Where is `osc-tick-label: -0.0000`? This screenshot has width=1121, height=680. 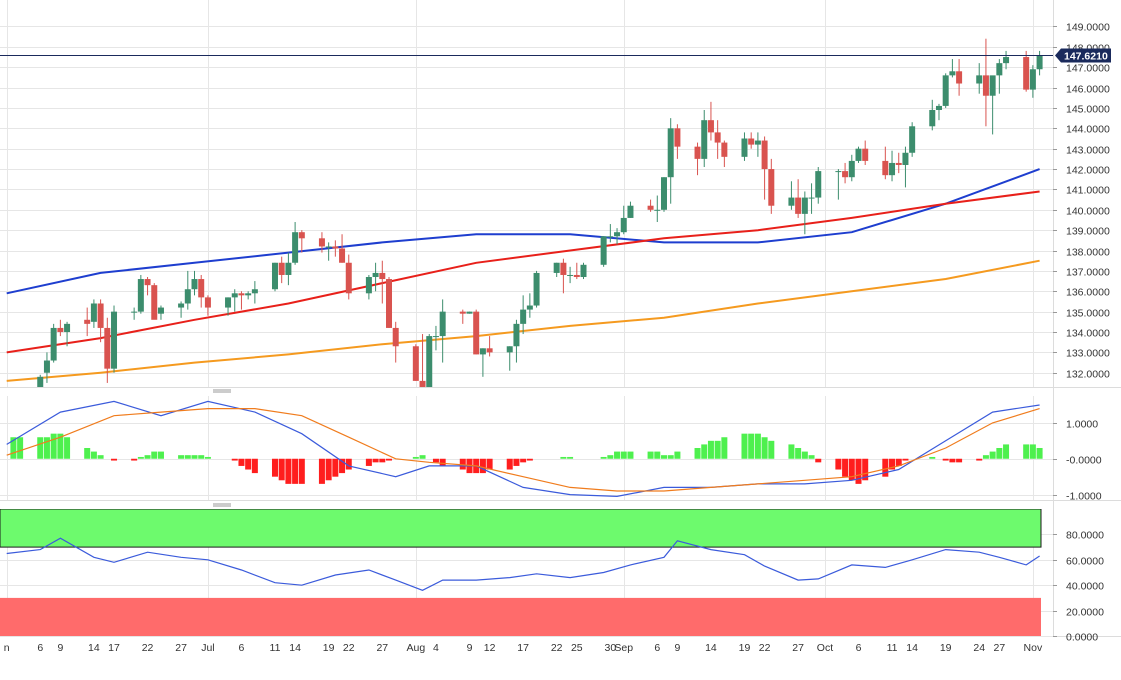
osc-tick-label: -0.0000 is located at coordinates (1084, 461).